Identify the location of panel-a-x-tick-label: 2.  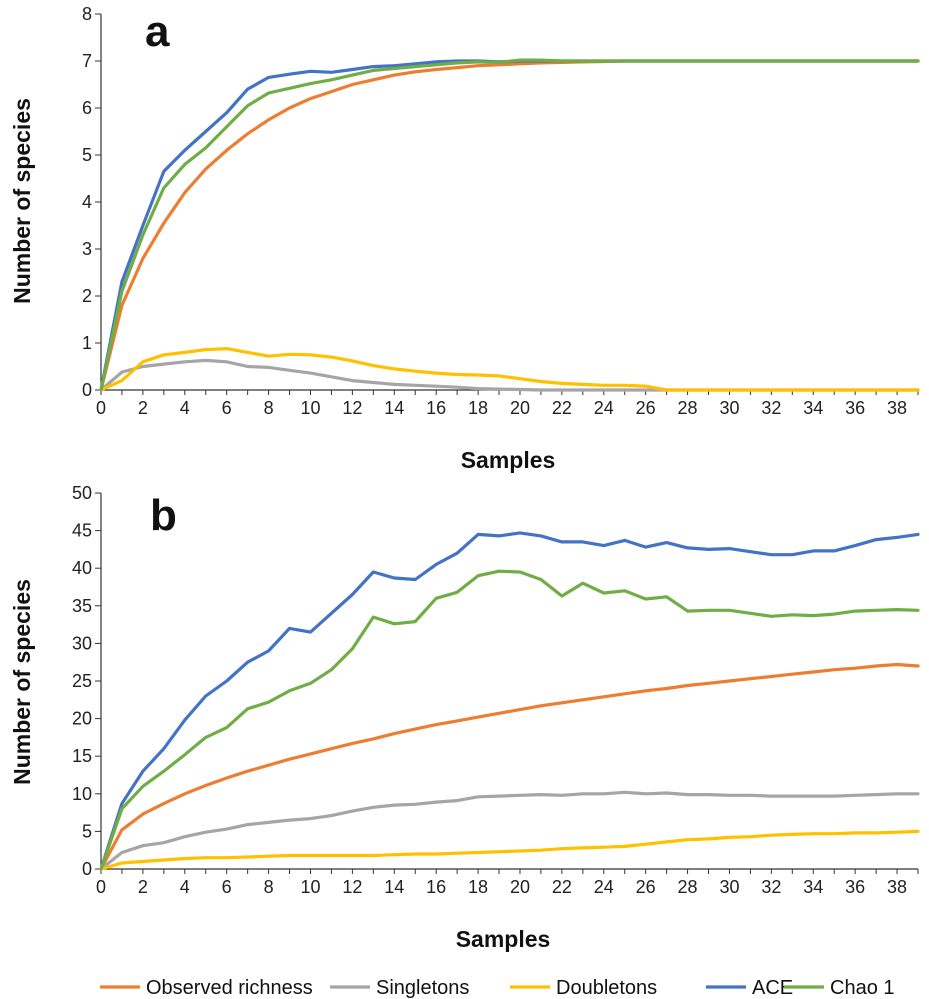
(143, 408).